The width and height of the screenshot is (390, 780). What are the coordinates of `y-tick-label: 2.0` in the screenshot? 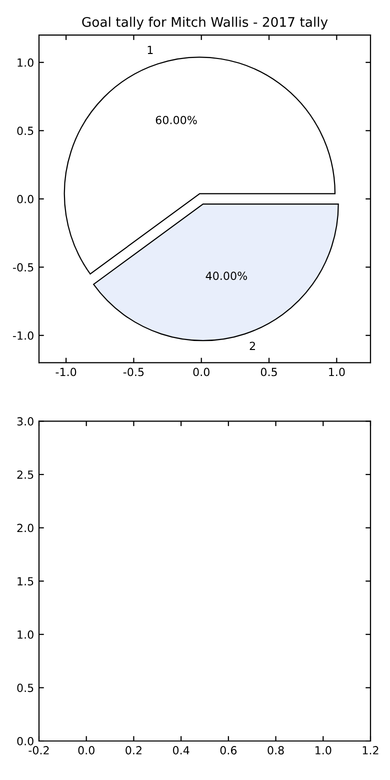 It's located at (25, 528).